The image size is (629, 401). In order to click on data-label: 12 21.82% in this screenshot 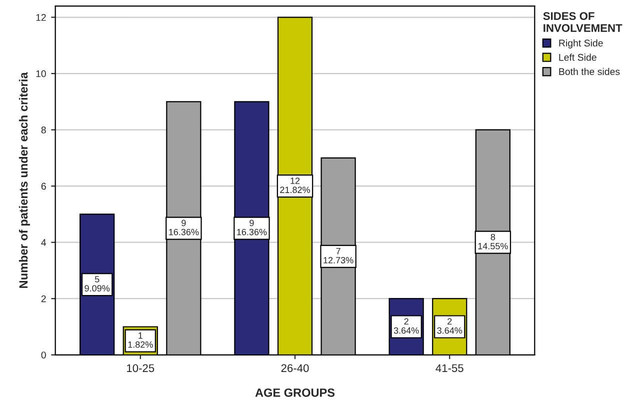, I will do `click(295, 186)`.